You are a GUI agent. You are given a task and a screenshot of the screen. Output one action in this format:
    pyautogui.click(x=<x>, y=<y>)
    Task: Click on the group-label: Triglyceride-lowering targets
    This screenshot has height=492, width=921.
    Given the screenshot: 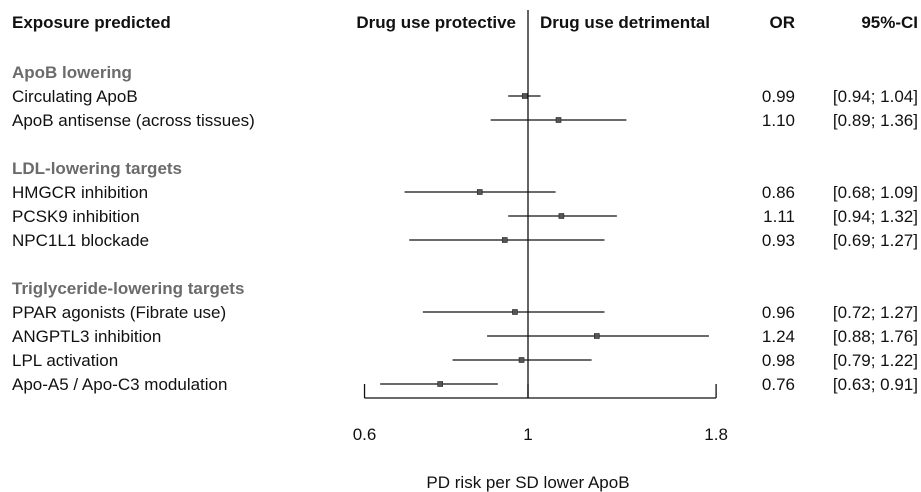 What is the action you would take?
    pyautogui.click(x=128, y=288)
    